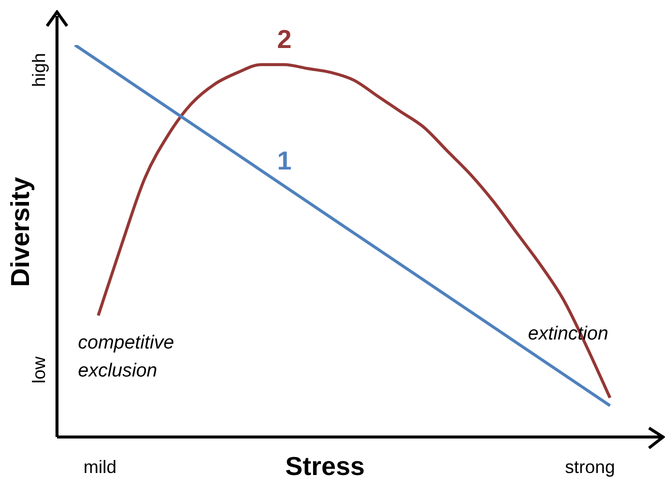  I want to click on series-label: 2, so click(284, 39).